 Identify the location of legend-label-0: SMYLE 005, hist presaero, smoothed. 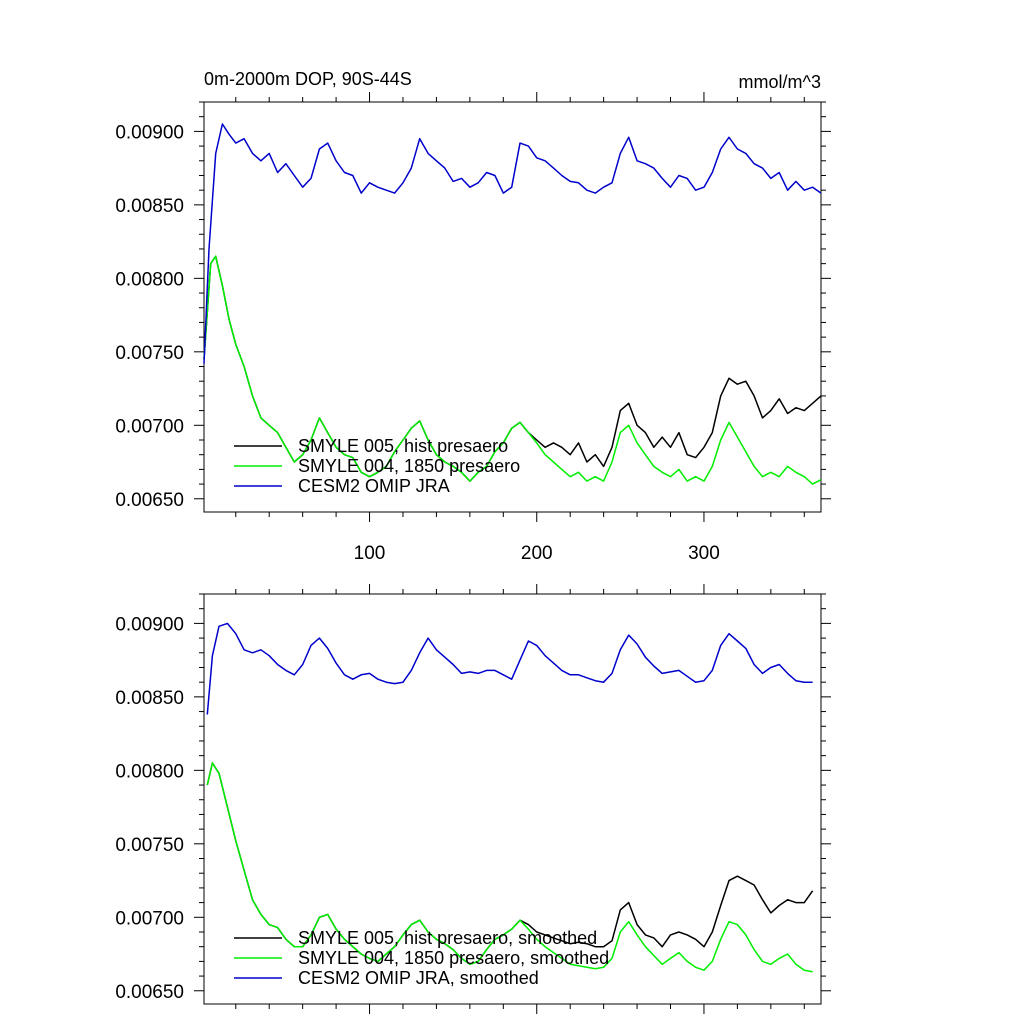
(447, 938).